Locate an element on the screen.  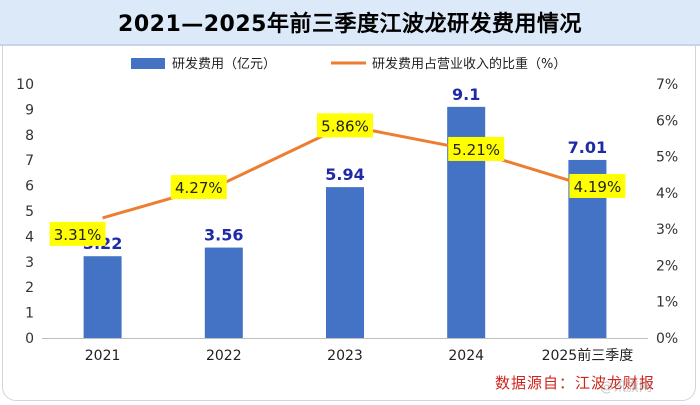
y-left-tick-label: 7 is located at coordinates (29, 161).